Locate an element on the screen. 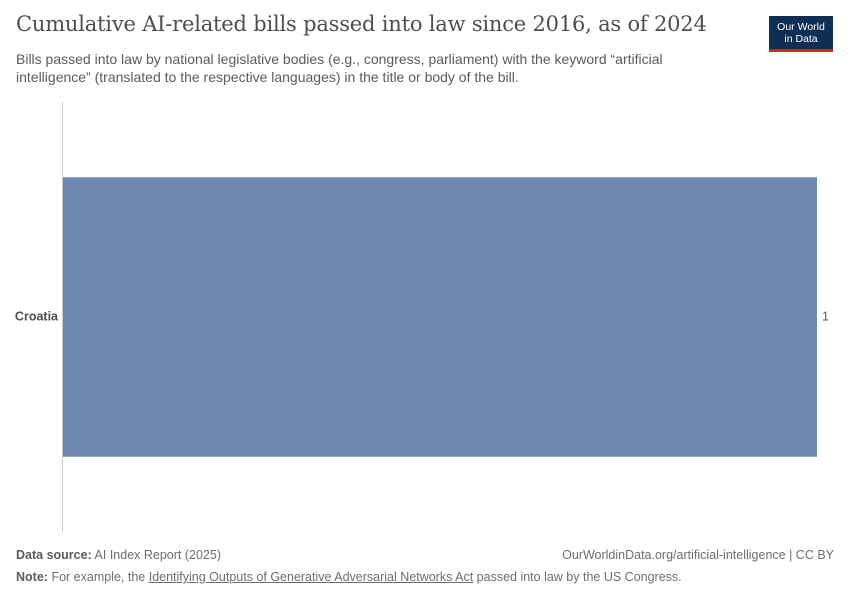 Image resolution: width=850 pixels, height=600 pixels. logo-line-1: Our World is located at coordinates (801, 26).